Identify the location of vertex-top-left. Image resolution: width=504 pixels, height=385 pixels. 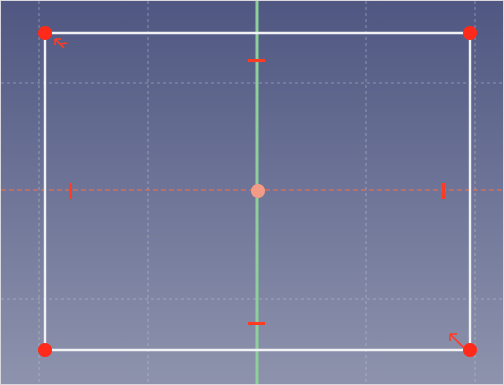
(45, 33).